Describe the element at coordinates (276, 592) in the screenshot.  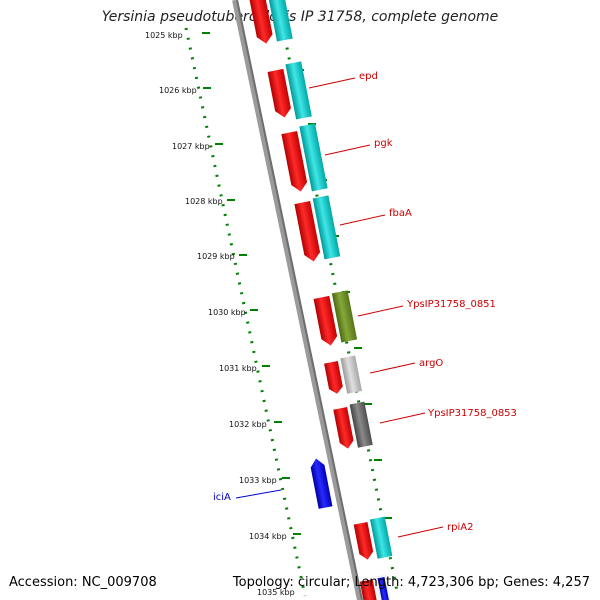
I see `kbp-label: 1035 kbp` at that location.